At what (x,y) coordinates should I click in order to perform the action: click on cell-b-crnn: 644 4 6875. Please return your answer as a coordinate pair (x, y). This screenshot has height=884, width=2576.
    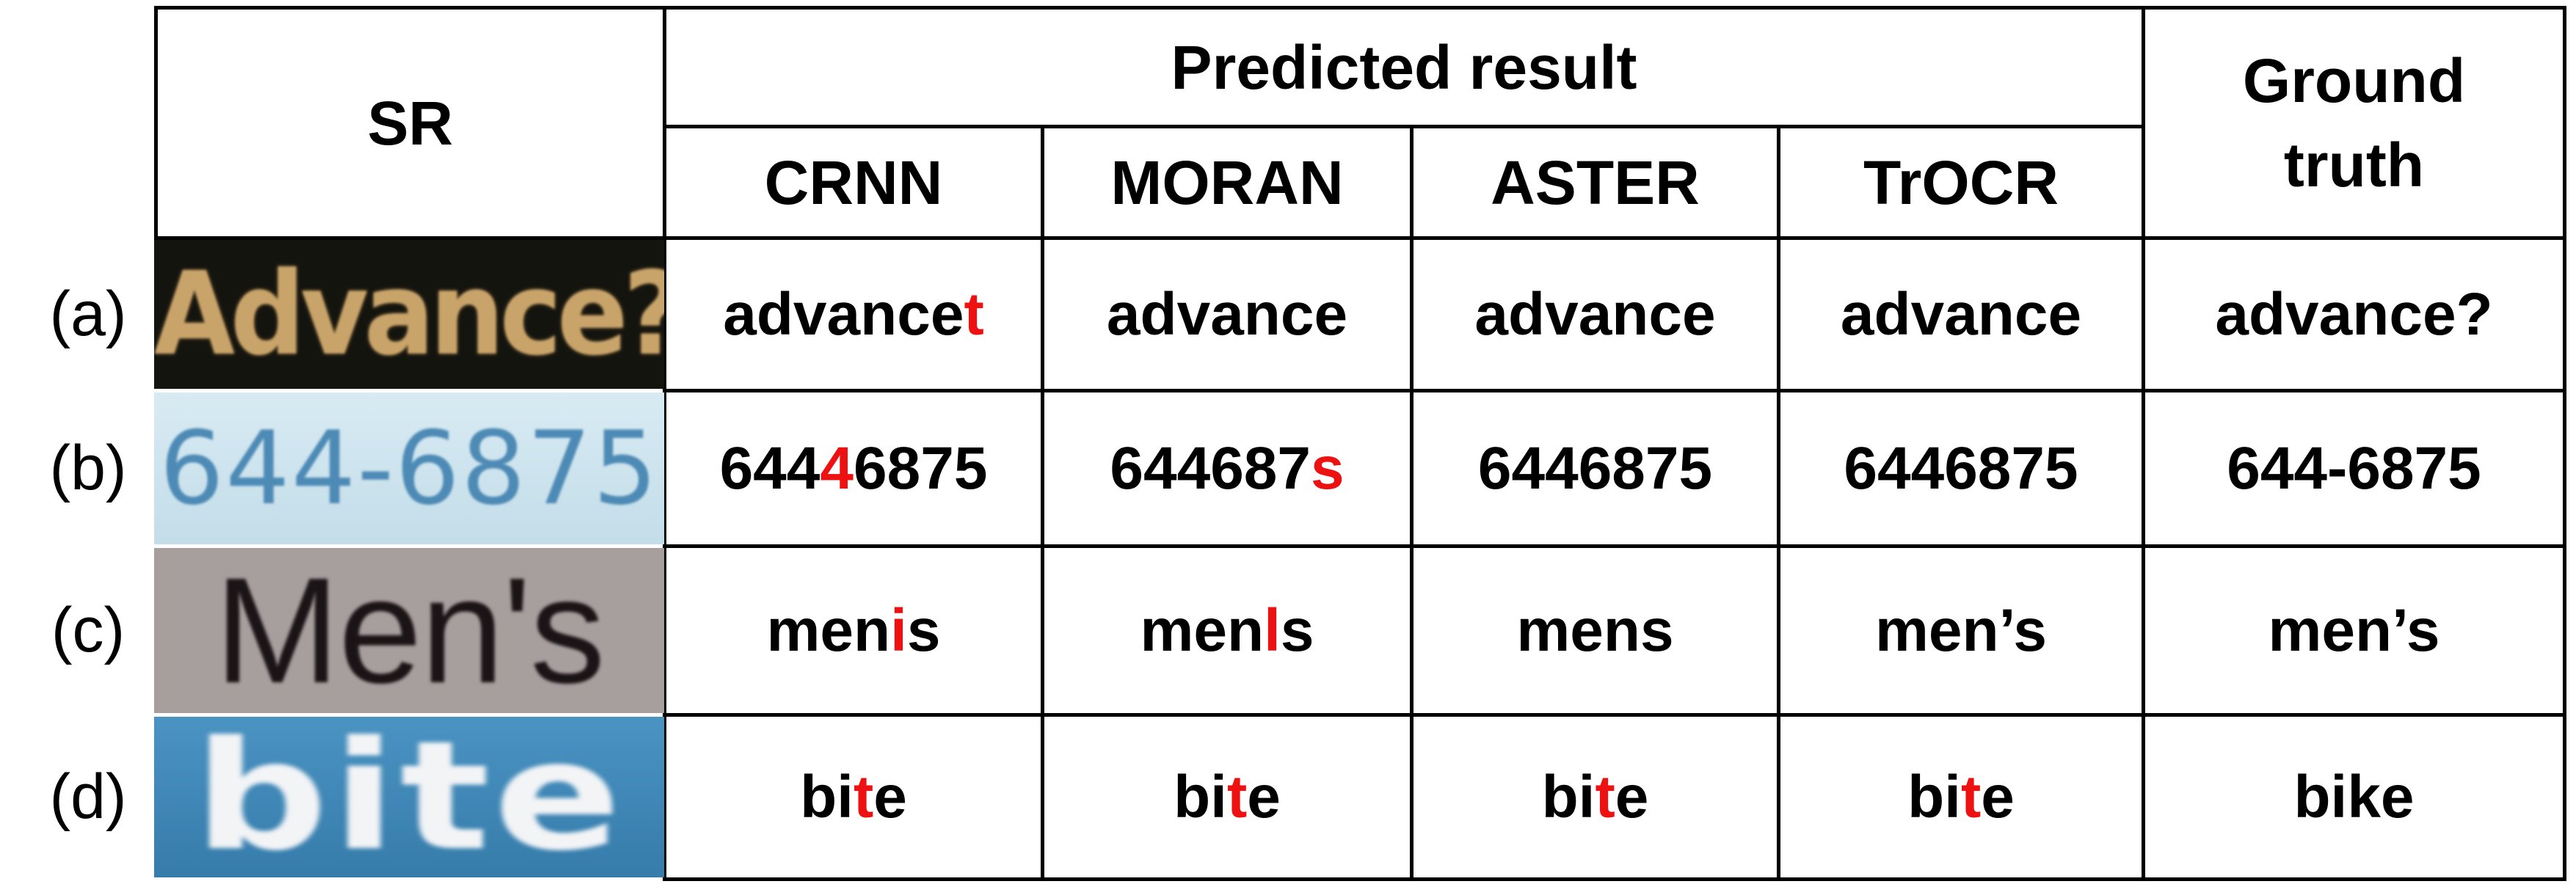
    Looking at the image, I should click on (853, 468).